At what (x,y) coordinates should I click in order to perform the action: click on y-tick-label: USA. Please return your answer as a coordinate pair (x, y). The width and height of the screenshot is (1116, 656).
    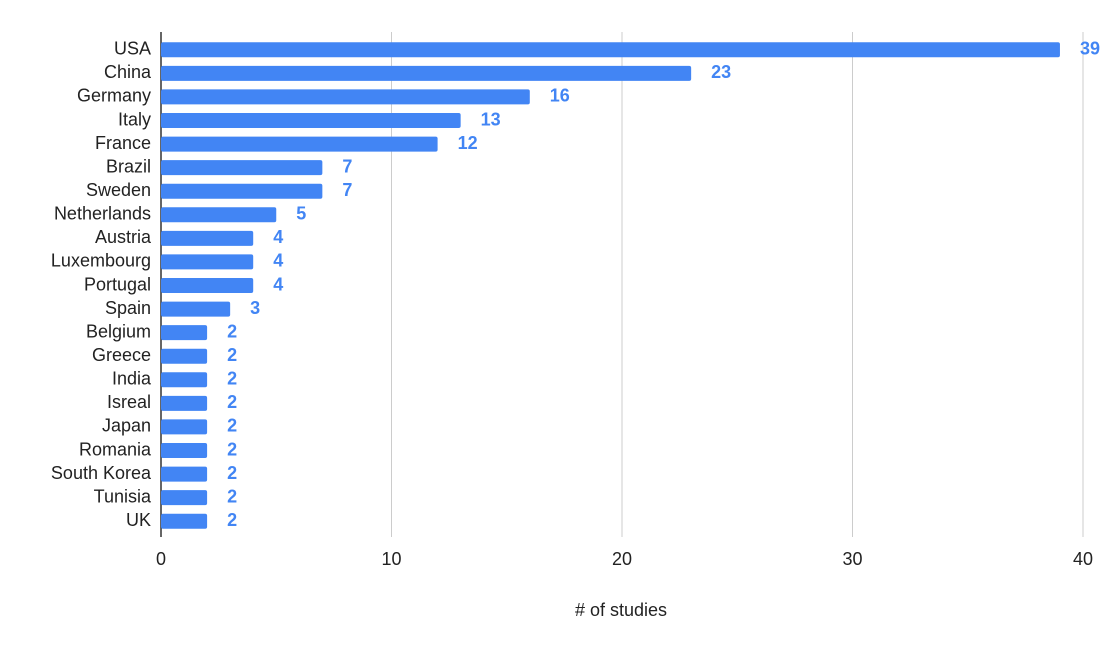
    Looking at the image, I should click on (132, 49).